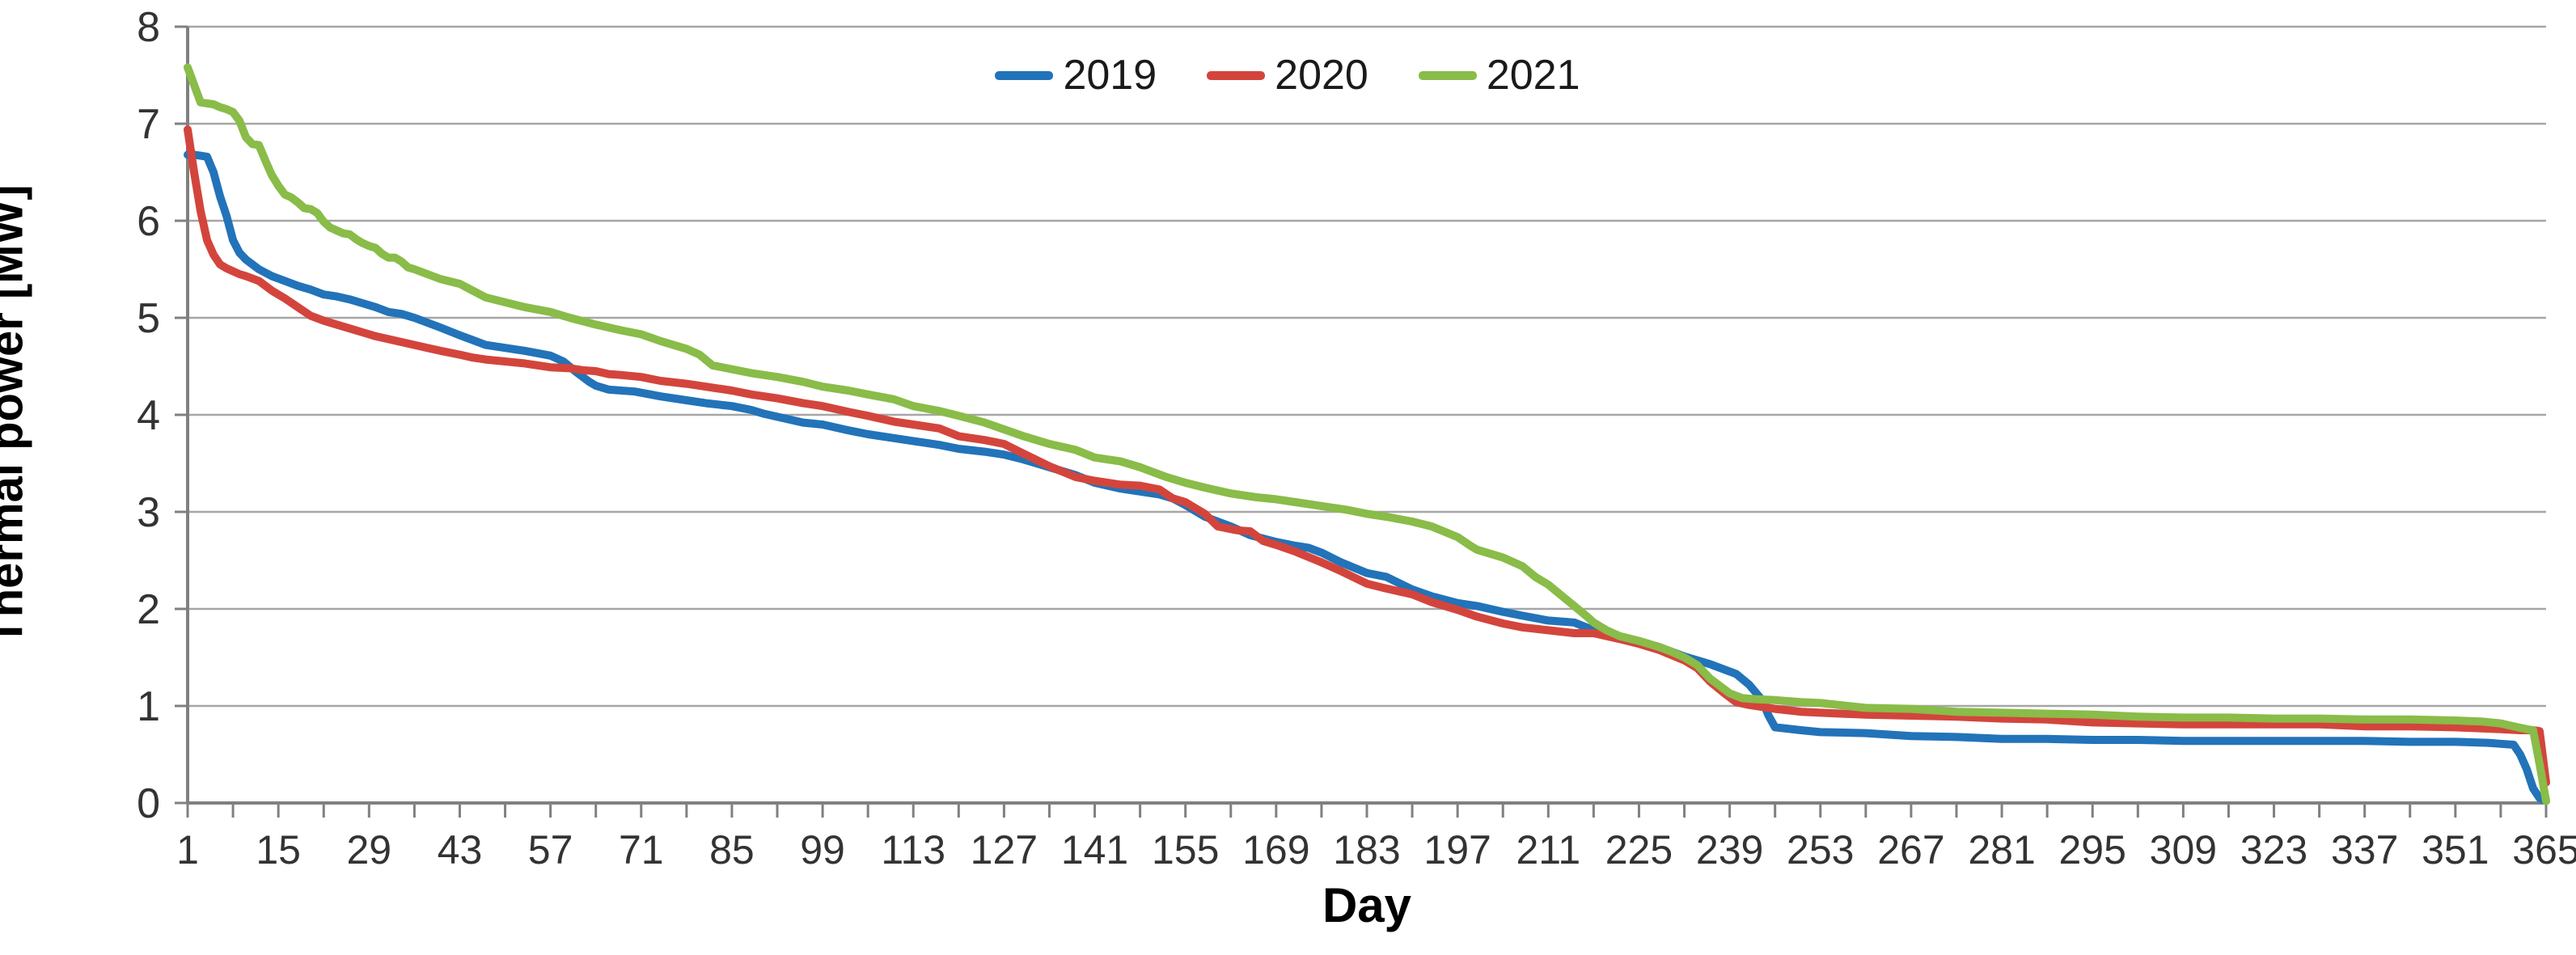  What do you see at coordinates (148, 706) in the screenshot?
I see `y-tick-label-1: 1` at bounding box center [148, 706].